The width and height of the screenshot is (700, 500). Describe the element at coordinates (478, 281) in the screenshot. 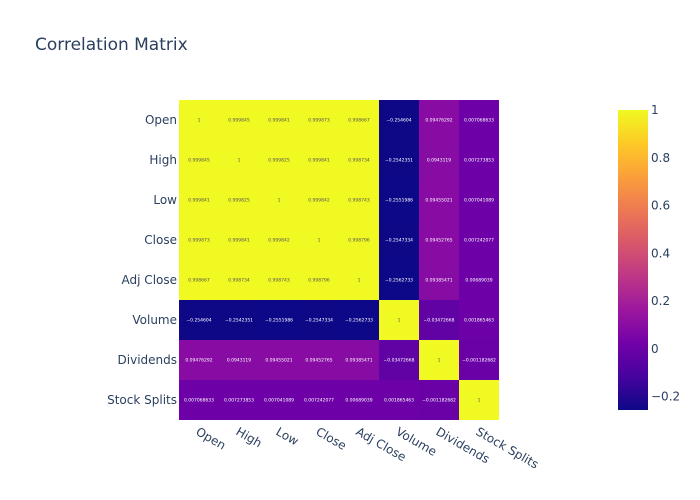

I see `heatmap-cell-label: 0.00689039` at that location.